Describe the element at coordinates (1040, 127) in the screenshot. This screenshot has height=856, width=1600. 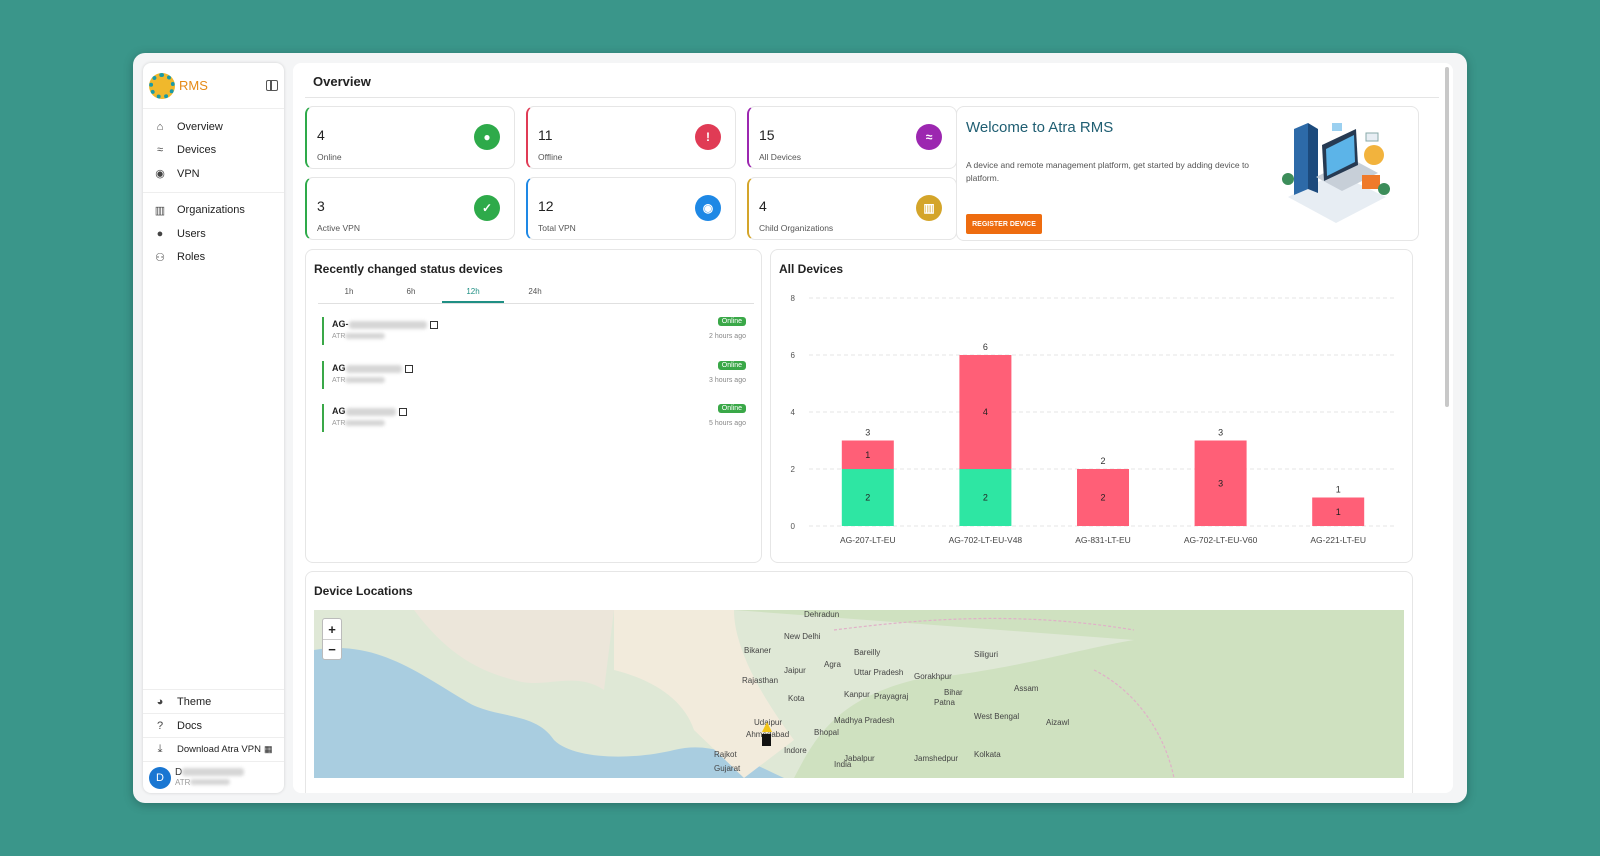
I see `welcome-title: Welcome to Atra RMS` at that location.